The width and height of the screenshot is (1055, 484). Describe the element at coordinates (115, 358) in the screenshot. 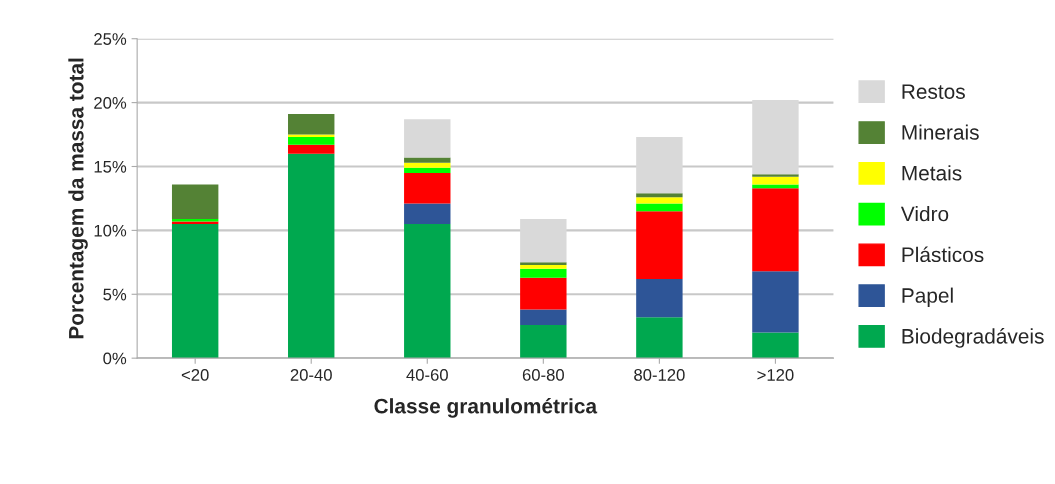

I see `y-tick-label: 0%` at that location.